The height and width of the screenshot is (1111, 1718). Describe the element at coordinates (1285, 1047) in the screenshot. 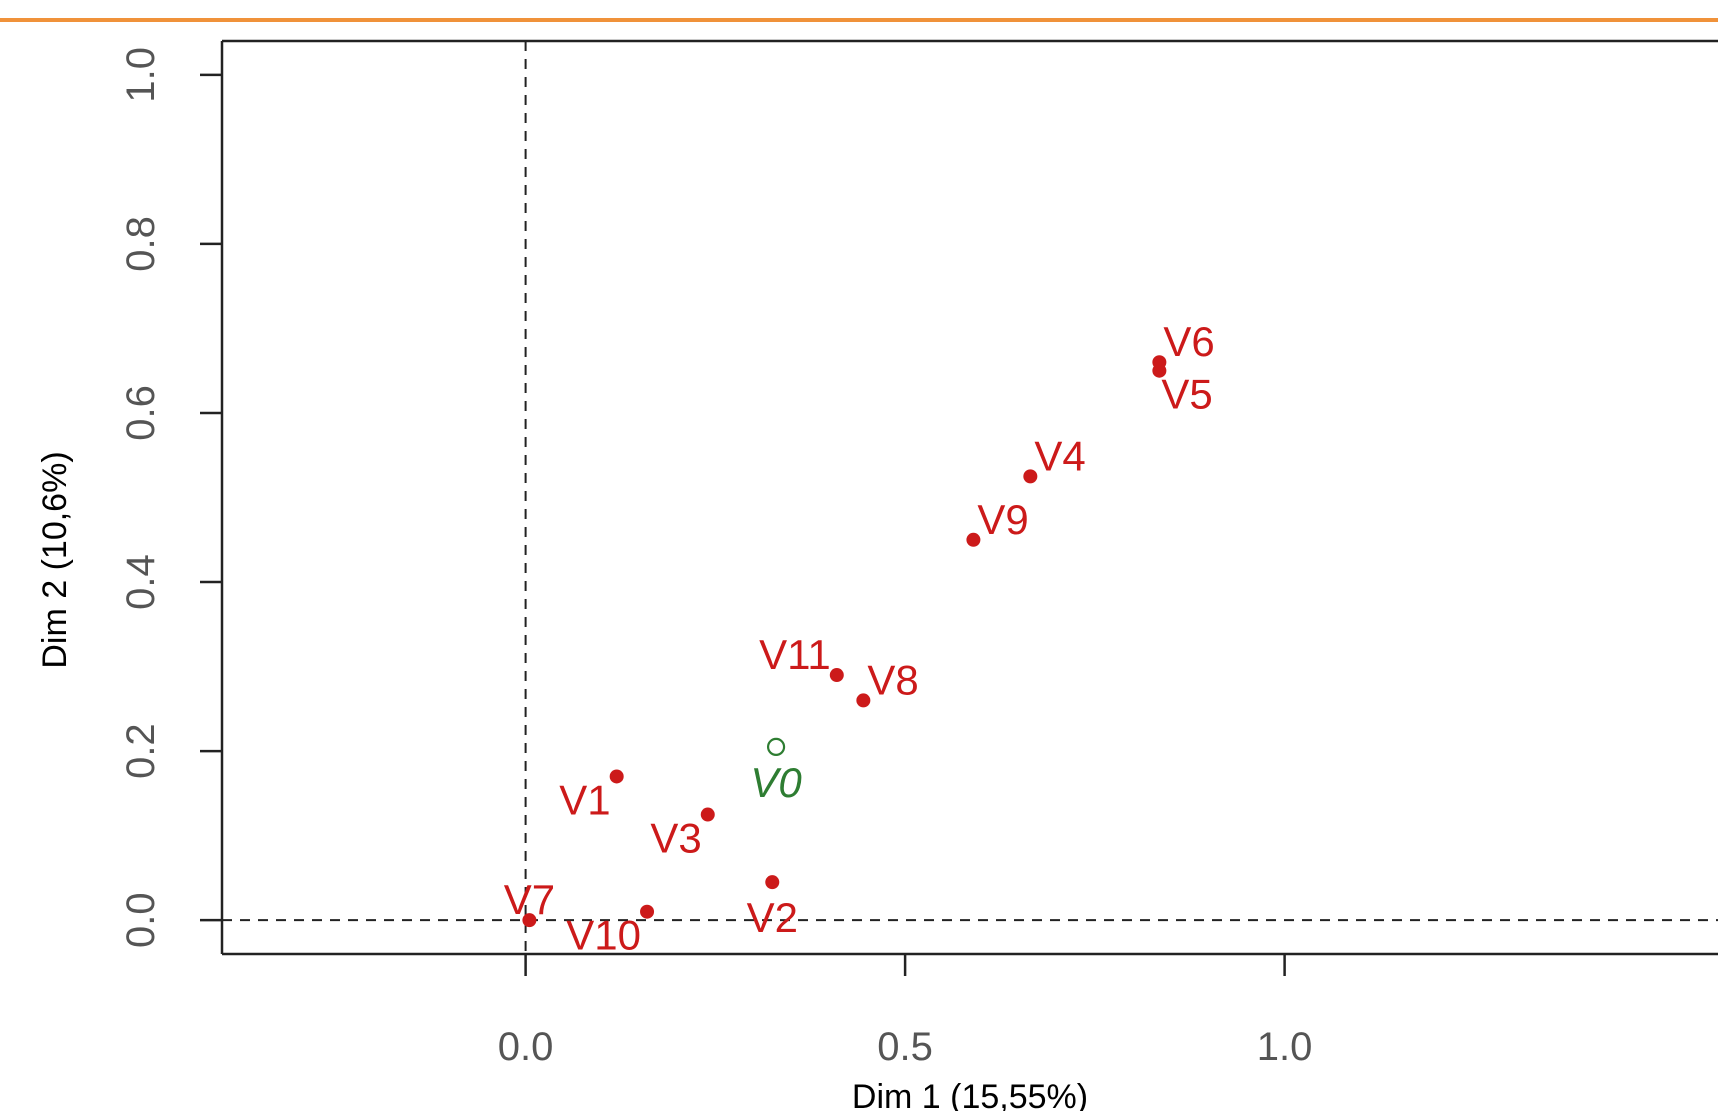

I see `x-tick-label: 1.0` at that location.